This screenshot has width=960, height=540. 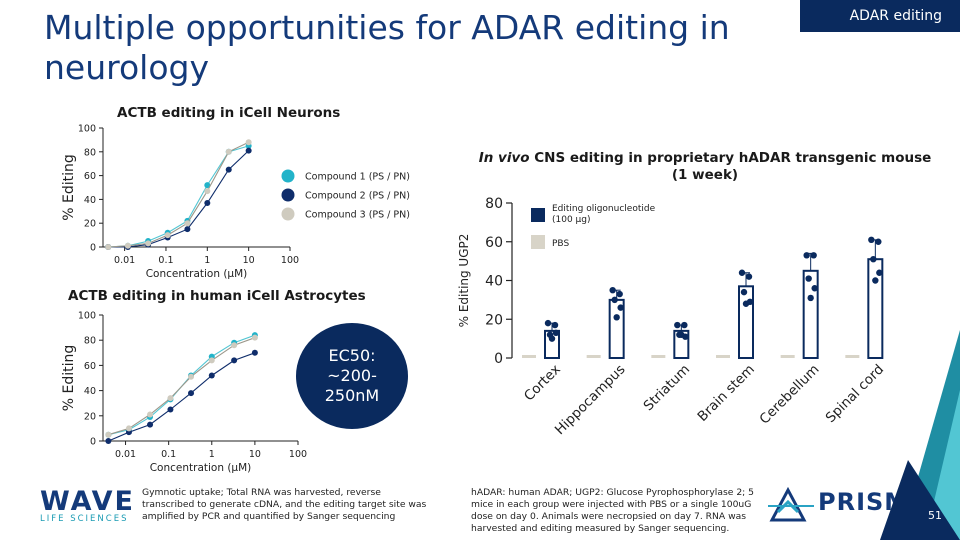 I want to click on astrocytes-y-axis-label: % Editing, so click(x=69, y=378).